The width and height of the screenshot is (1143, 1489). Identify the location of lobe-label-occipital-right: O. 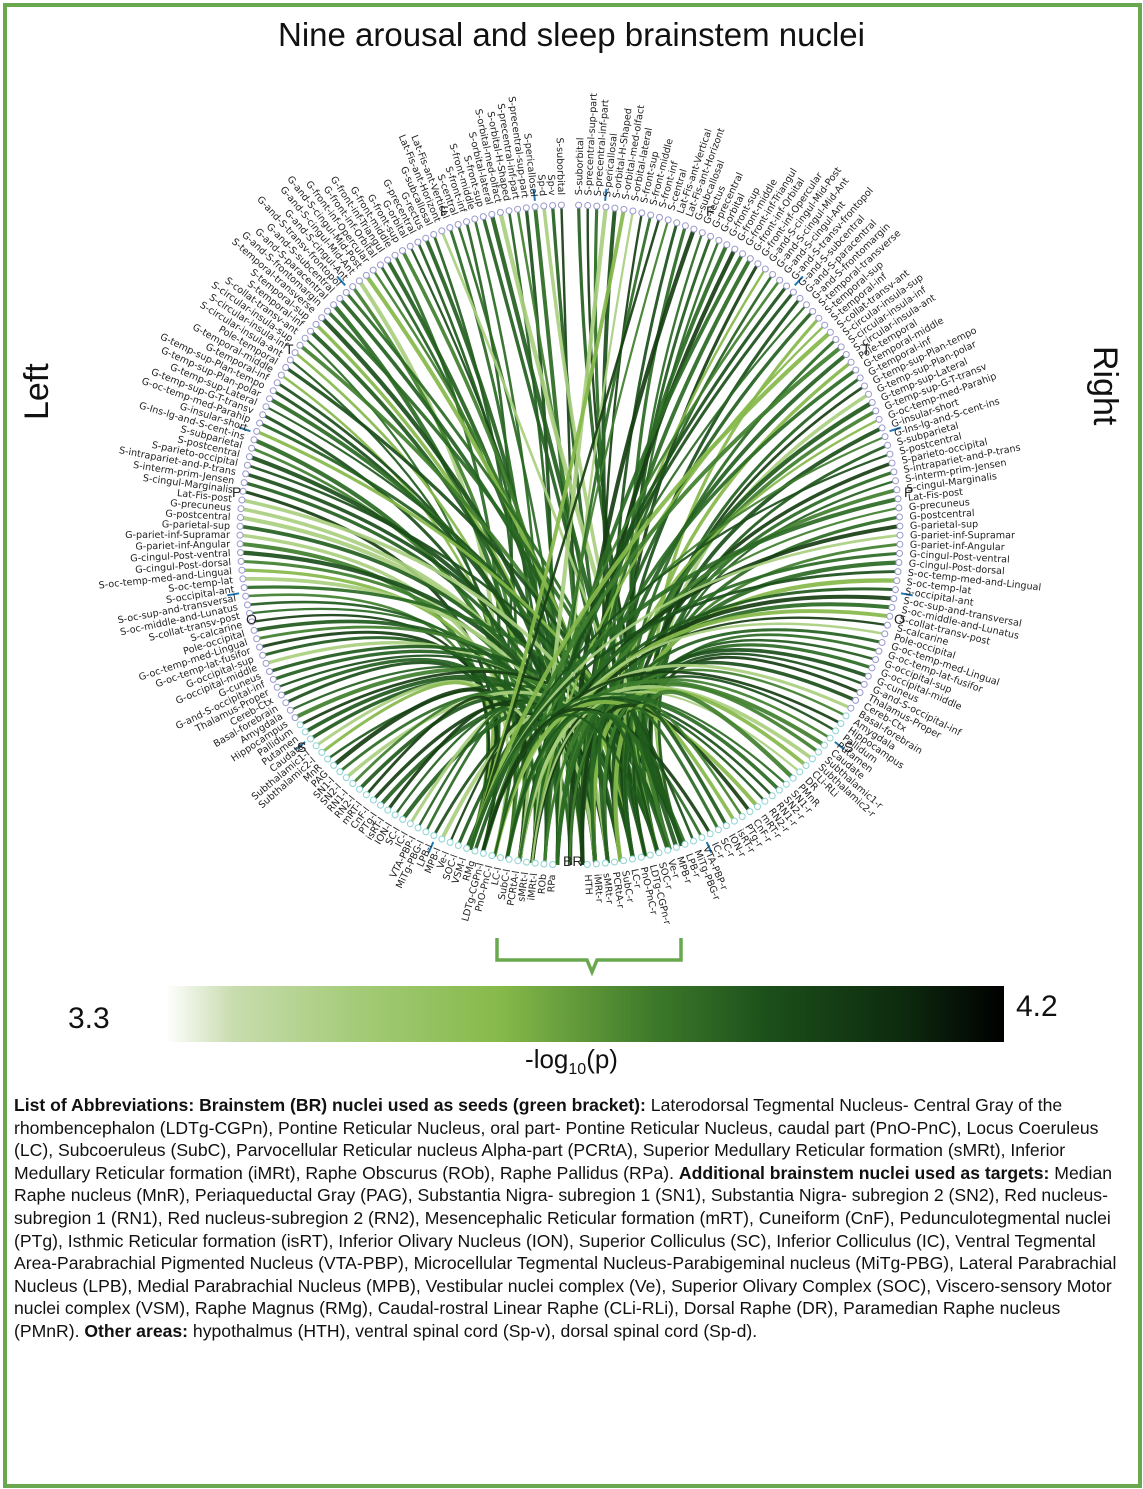
(899, 619).